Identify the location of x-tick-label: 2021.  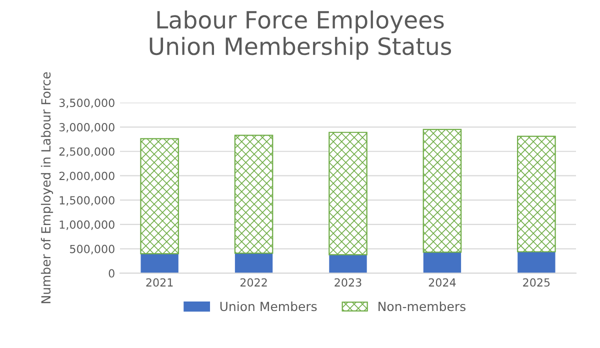
(159, 282).